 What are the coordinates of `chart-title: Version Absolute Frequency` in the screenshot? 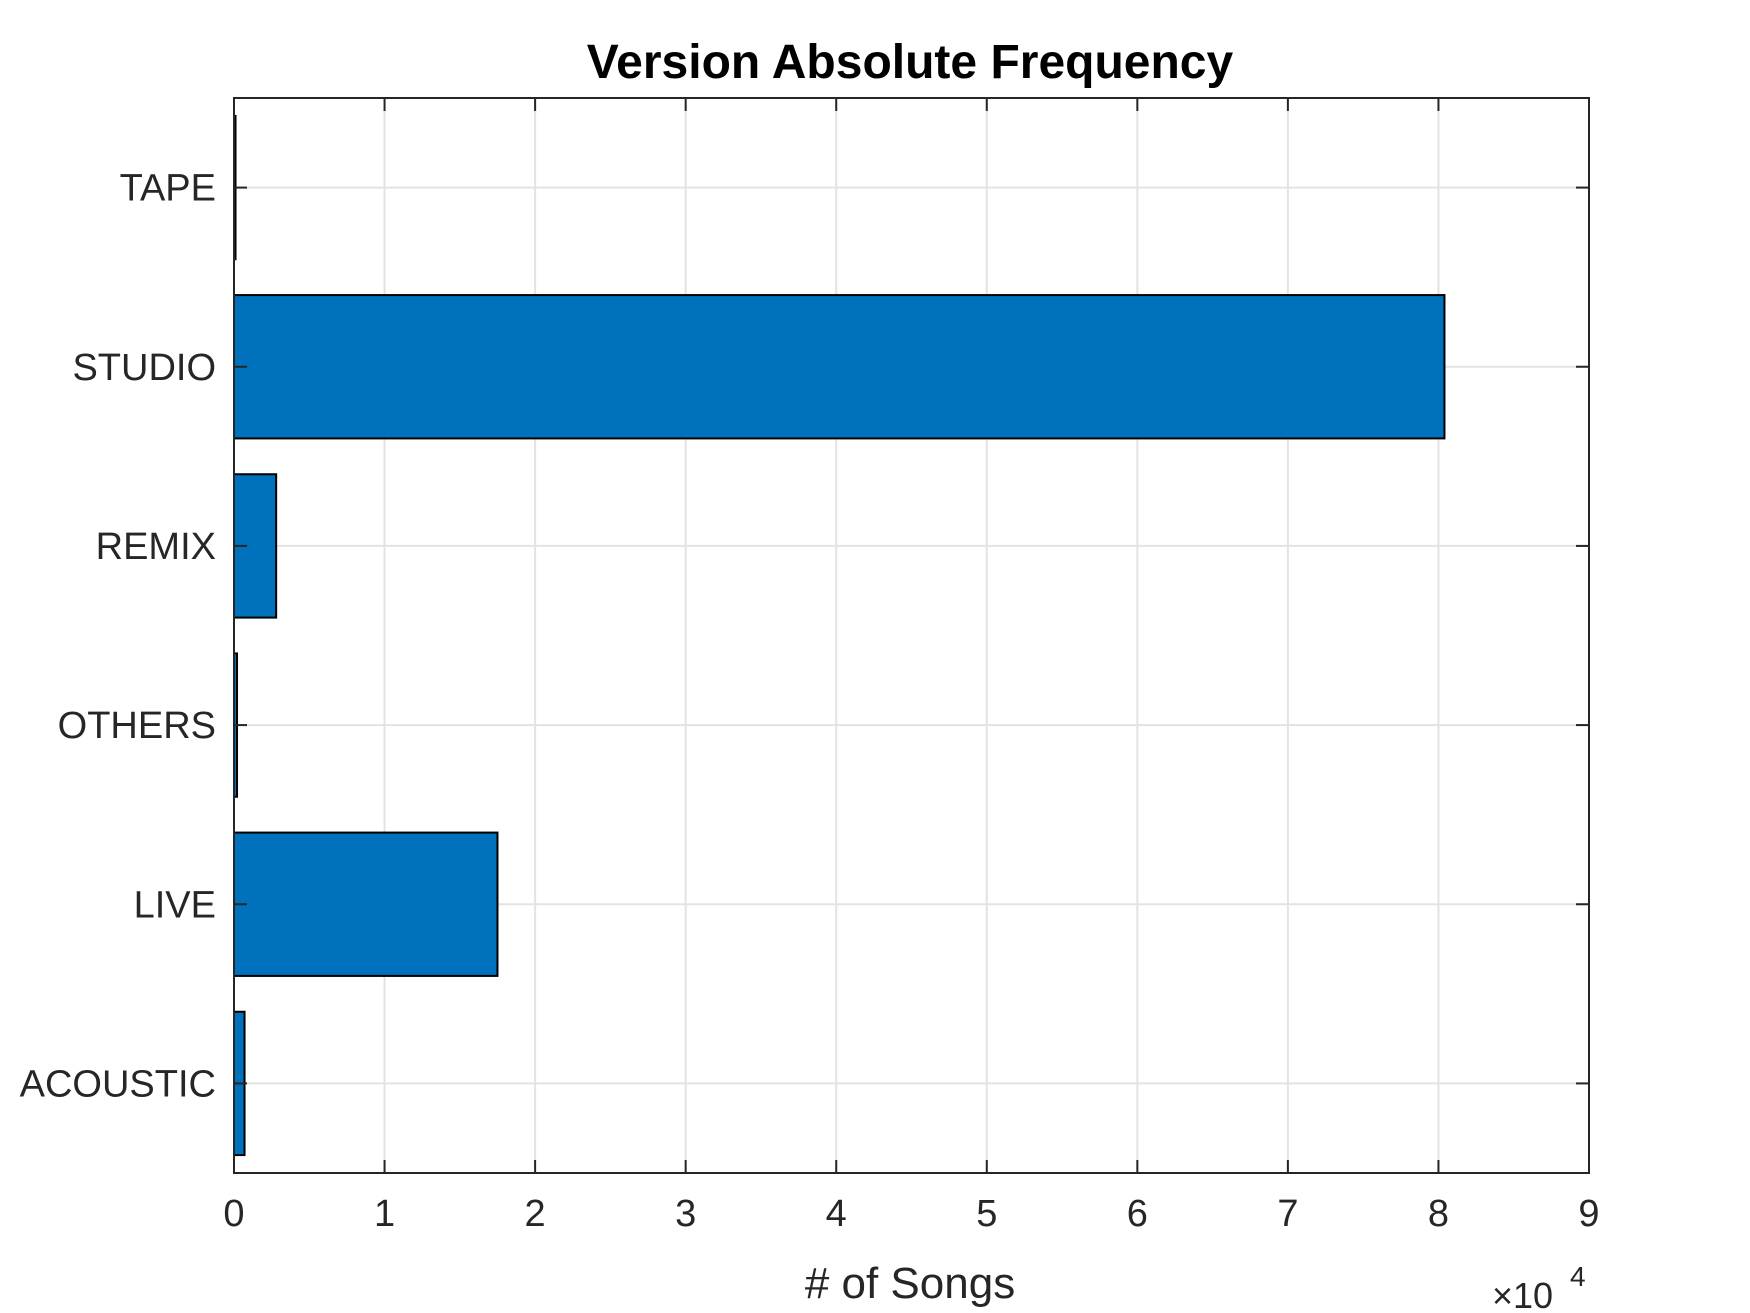 It's located at (910, 62).